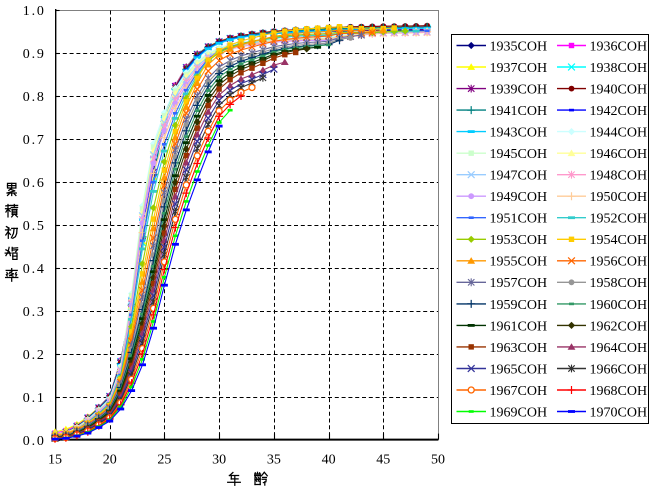  I want to click on svg-text: 1963COH, so click(519, 348).